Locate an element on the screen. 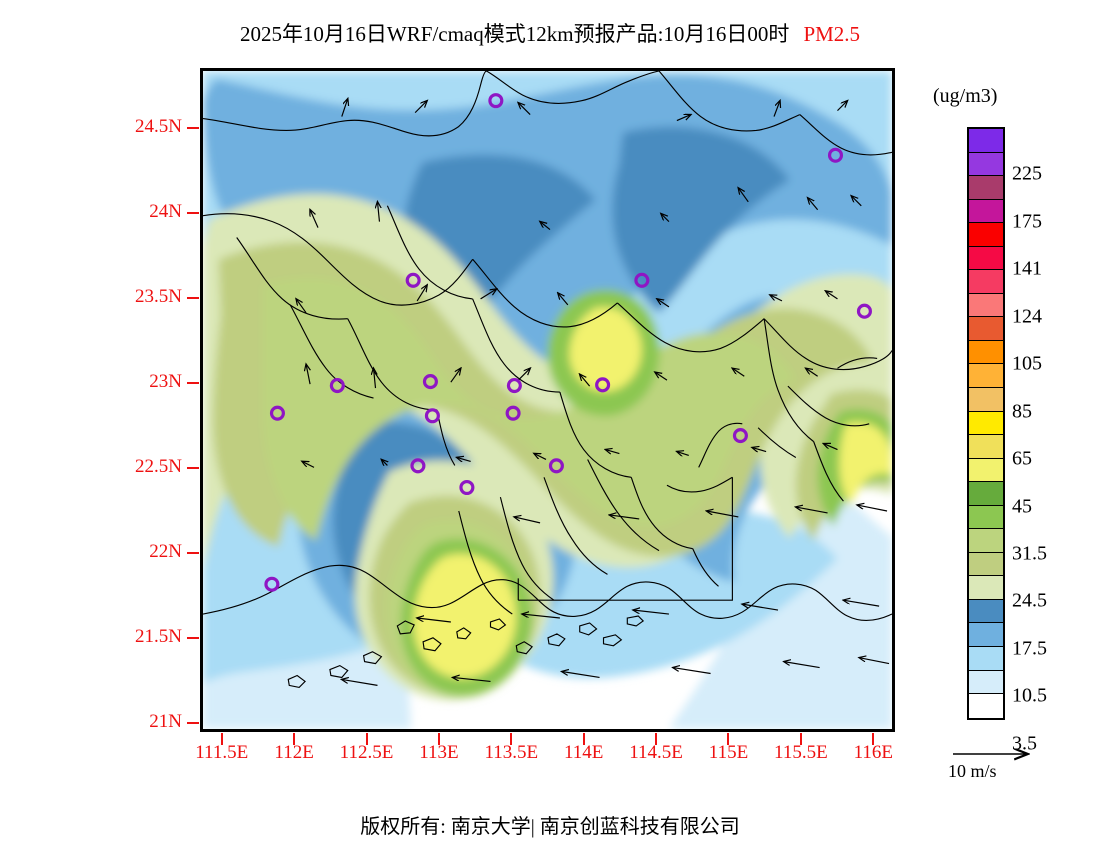  y-tick-label: 24N is located at coordinates (165, 211).